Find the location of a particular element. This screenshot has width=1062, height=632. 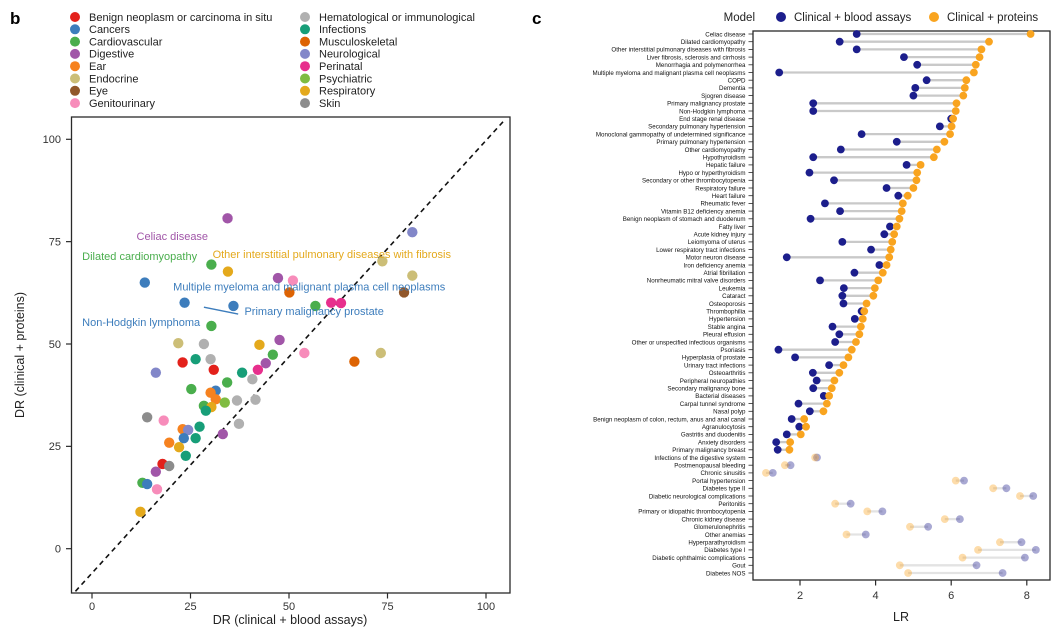

scatter-point-eye is located at coordinates (404, 292).